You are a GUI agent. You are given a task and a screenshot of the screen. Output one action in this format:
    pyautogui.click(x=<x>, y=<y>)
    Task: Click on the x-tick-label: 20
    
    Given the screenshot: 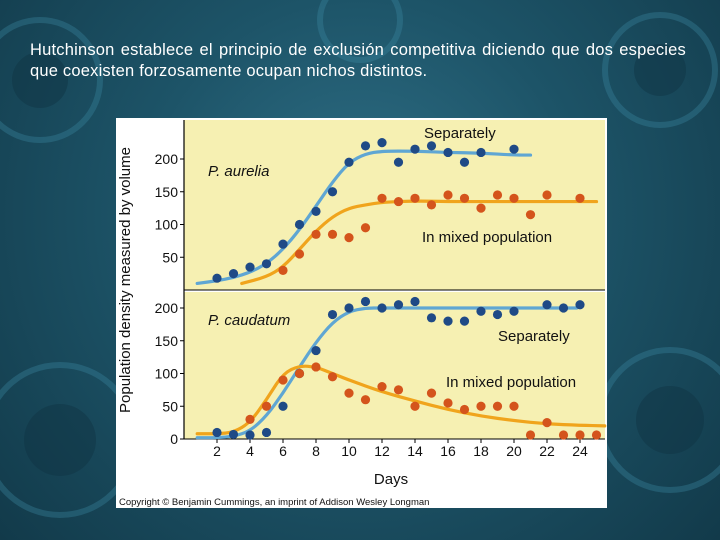 What is the action you would take?
    pyautogui.click(x=514, y=451)
    